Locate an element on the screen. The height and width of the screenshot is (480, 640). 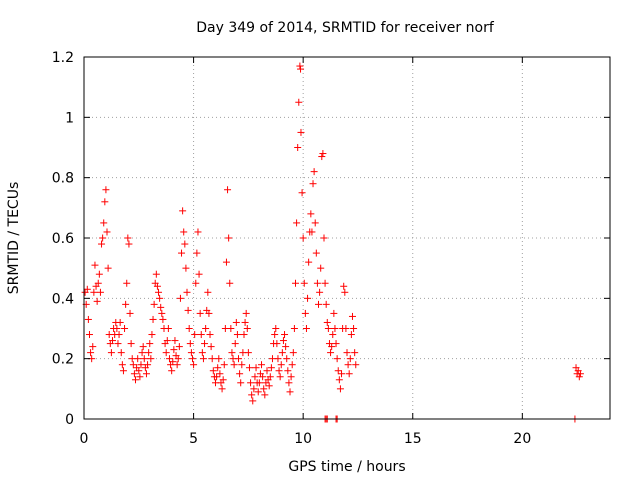
y-tick-label: 0.6 is located at coordinates (63, 239).